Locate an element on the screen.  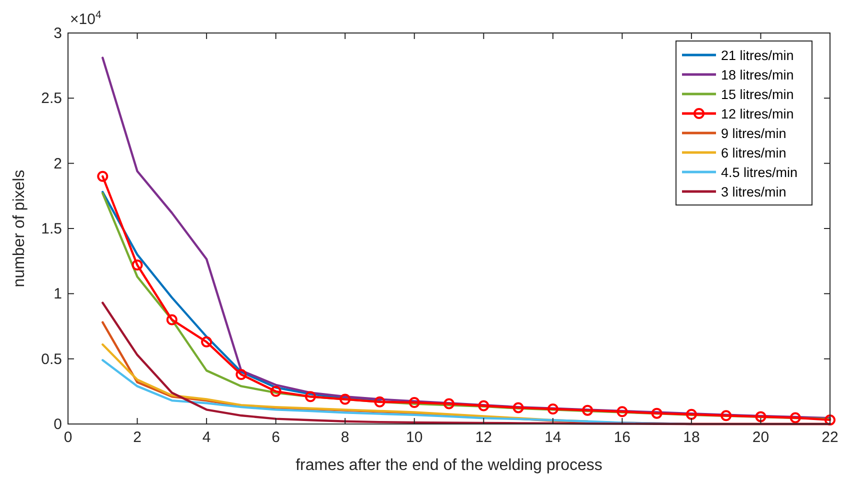
legend-label: 18 litres/min is located at coordinates (757, 75).